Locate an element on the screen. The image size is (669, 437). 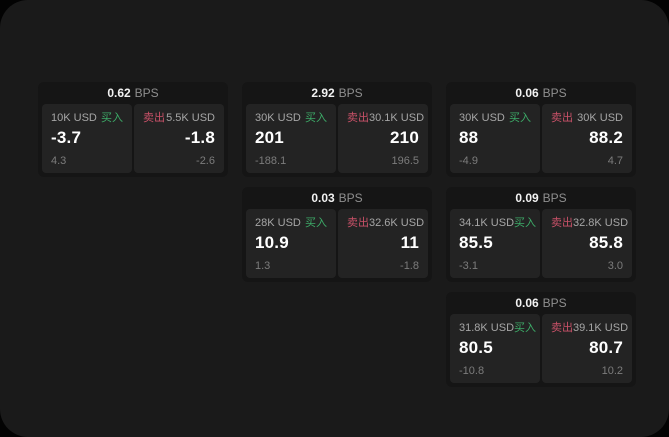
buy-delta: -188.1 is located at coordinates (271, 160).